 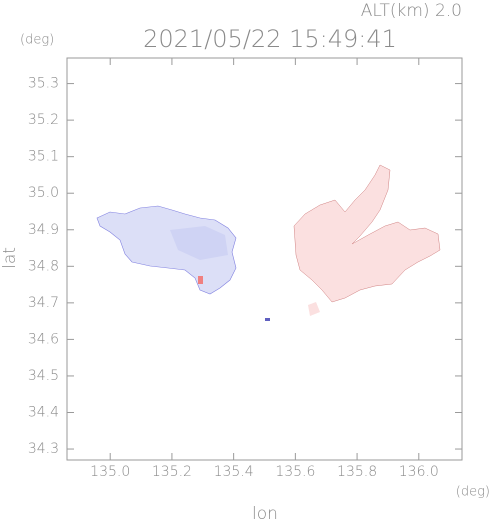 I want to click on y-tick-label: 35.0, so click(x=43, y=193).